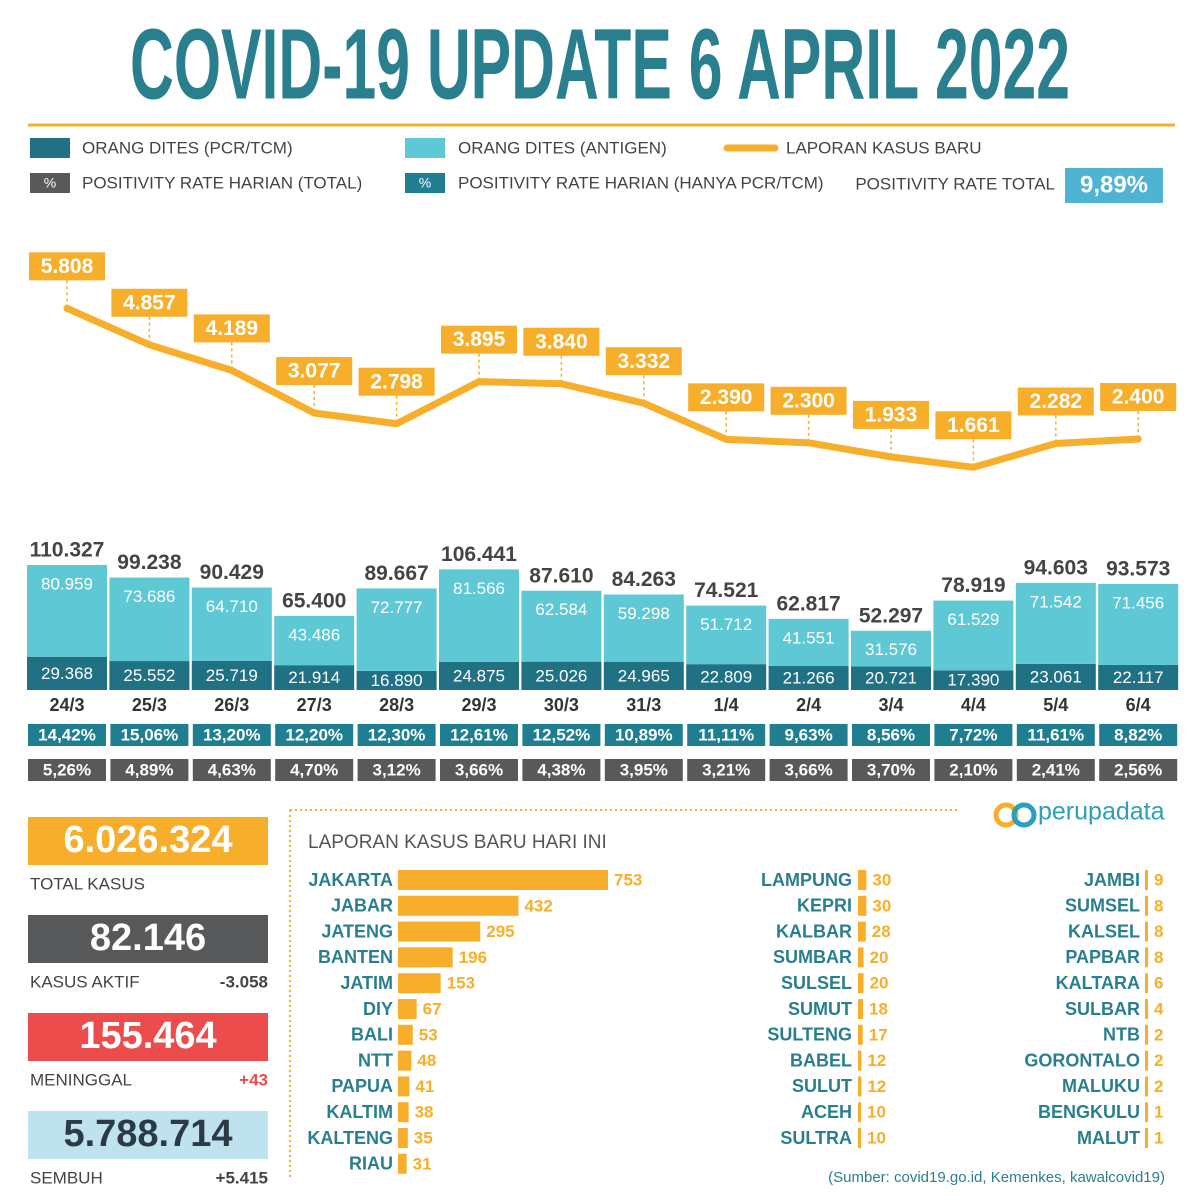 This screenshot has width=1200, height=1200. I want to click on bar-value-label: 21.914, so click(314, 677).